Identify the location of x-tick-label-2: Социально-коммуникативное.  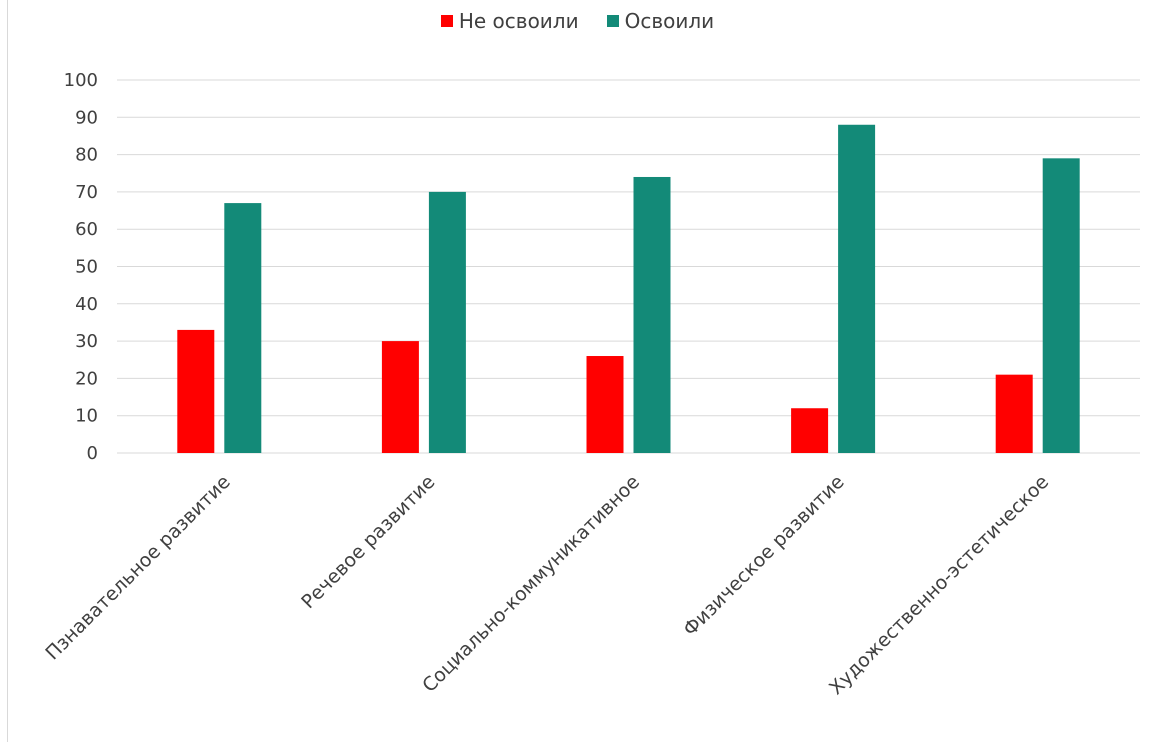
(531, 584).